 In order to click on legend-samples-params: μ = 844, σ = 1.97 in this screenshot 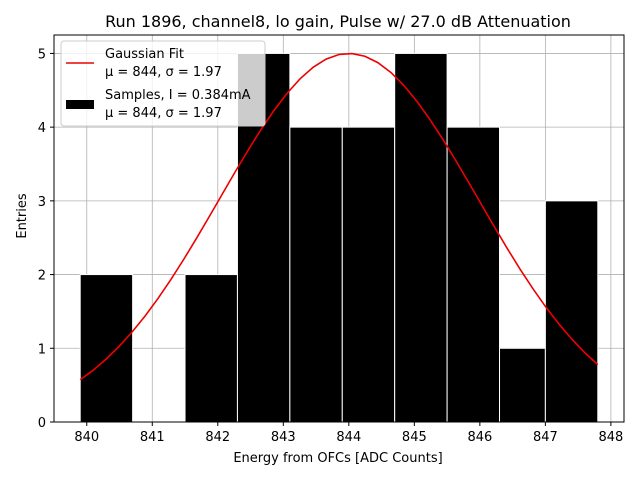, I will do `click(163, 113)`.